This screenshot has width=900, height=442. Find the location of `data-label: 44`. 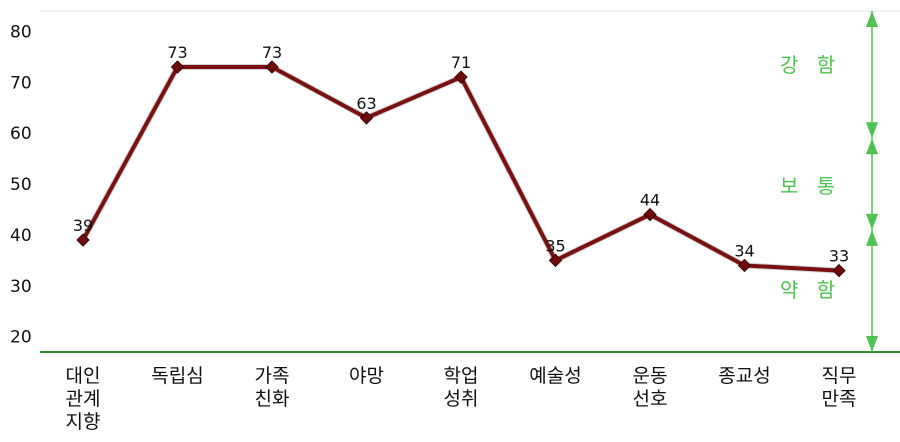

data-label: 44 is located at coordinates (650, 200).